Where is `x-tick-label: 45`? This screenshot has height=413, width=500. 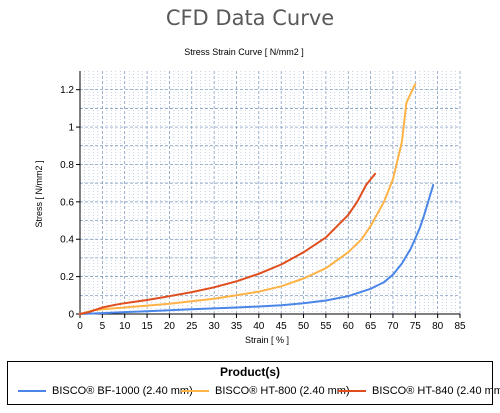
x-tick-label: 45 is located at coordinates (282, 326).